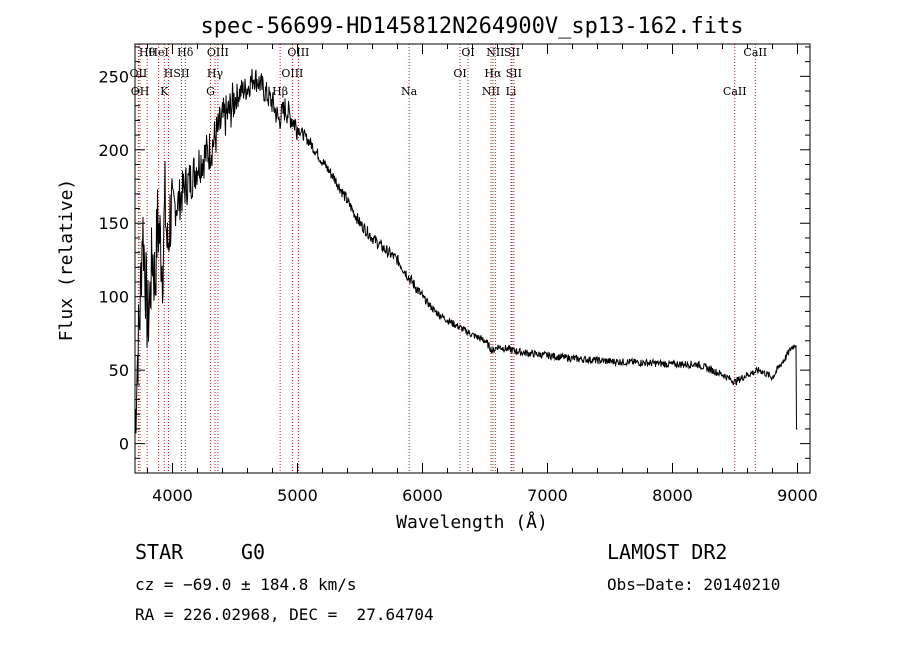  I want to click on y-tick-label: 150, so click(113, 223).